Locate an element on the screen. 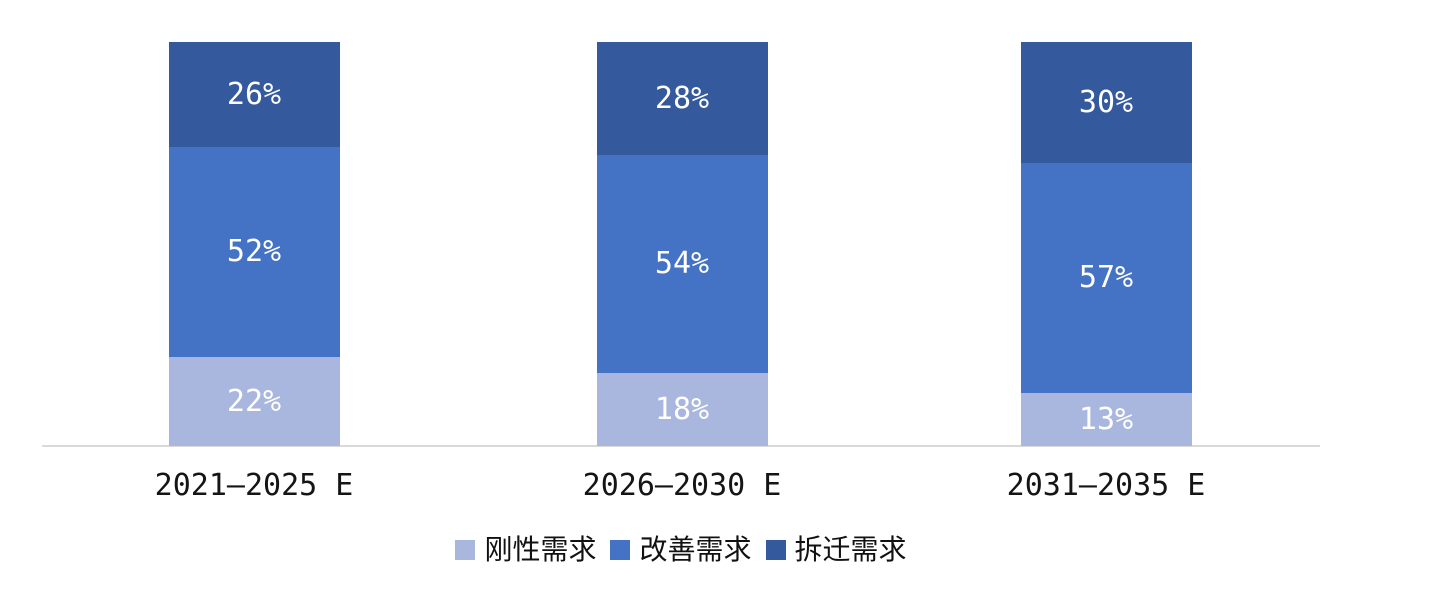 The width and height of the screenshot is (1440, 602). segment-data-label: 22% is located at coordinates (254, 401).